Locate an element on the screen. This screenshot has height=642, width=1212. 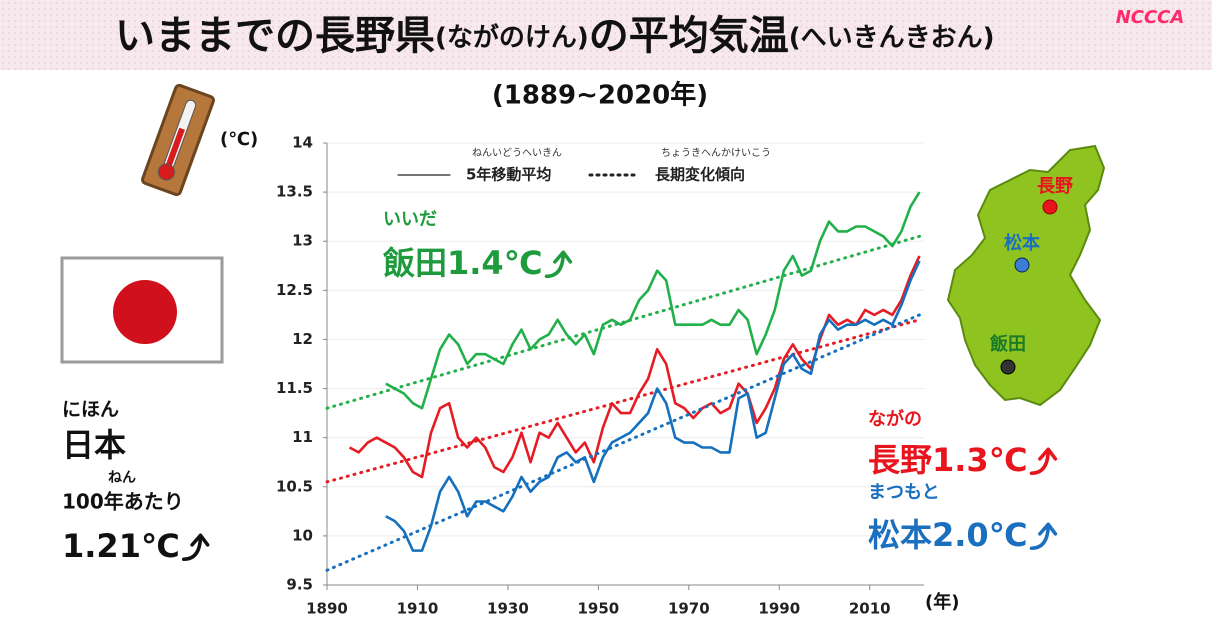
x-tick-label: 1930 is located at coordinates (508, 609).